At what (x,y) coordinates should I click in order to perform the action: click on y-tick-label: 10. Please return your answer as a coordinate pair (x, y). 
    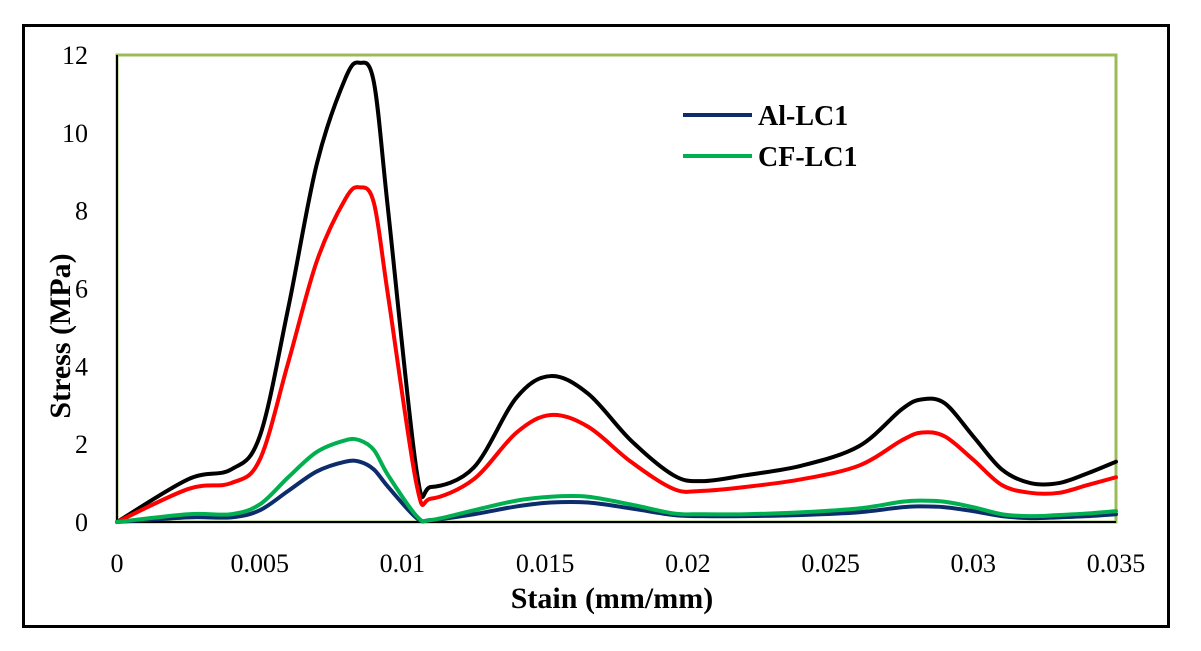
    Looking at the image, I should click on (75, 133).